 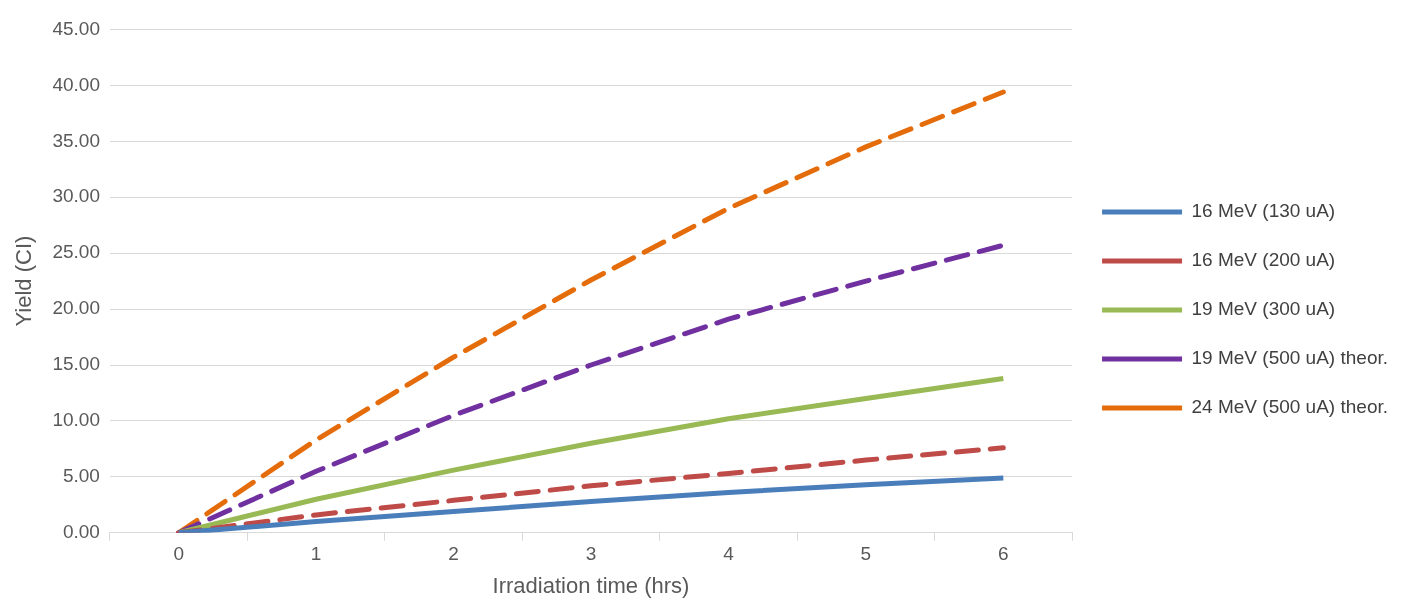 I want to click on x-tick-label: 3, so click(x=591, y=554).